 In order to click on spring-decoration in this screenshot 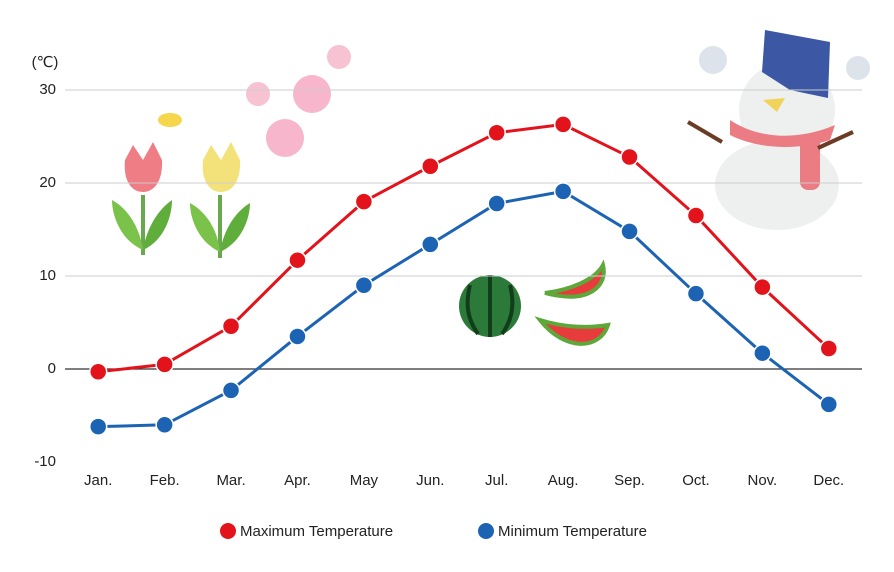, I will do `click(231, 151)`.